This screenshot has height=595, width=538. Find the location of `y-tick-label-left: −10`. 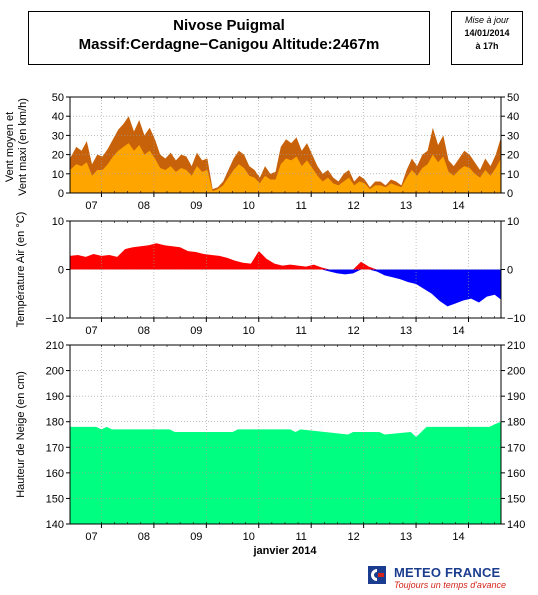

y-tick-label-left: −10 is located at coordinates (54, 319).